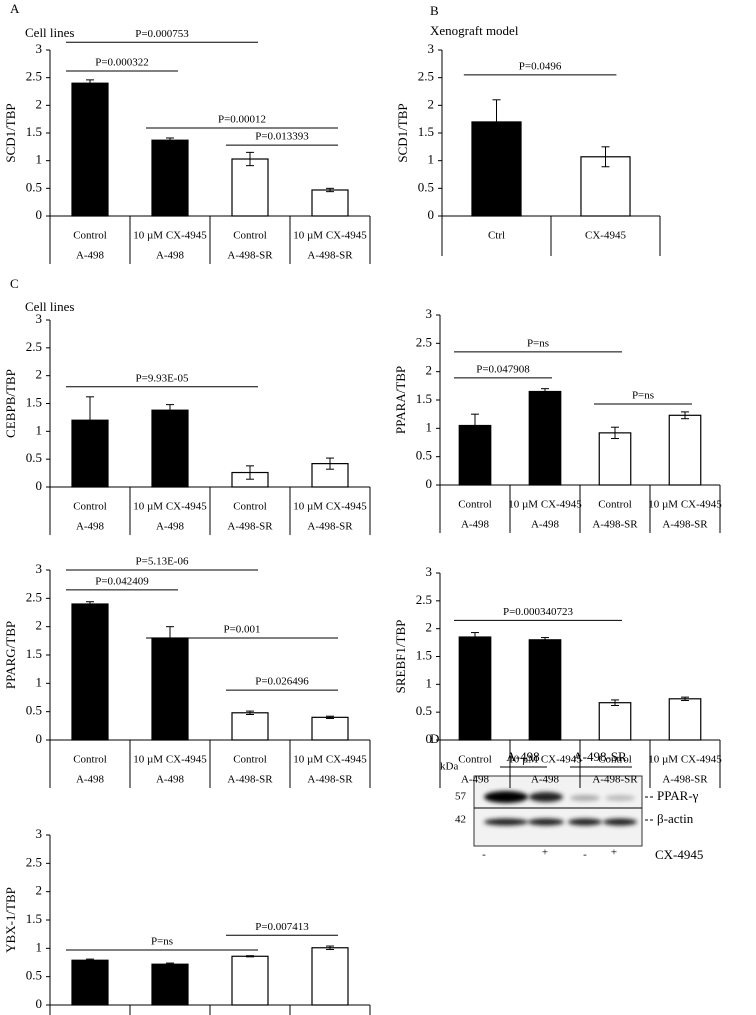 This screenshot has width=756, height=1015. I want to click on significance-label: P=0.00012, so click(242, 120).